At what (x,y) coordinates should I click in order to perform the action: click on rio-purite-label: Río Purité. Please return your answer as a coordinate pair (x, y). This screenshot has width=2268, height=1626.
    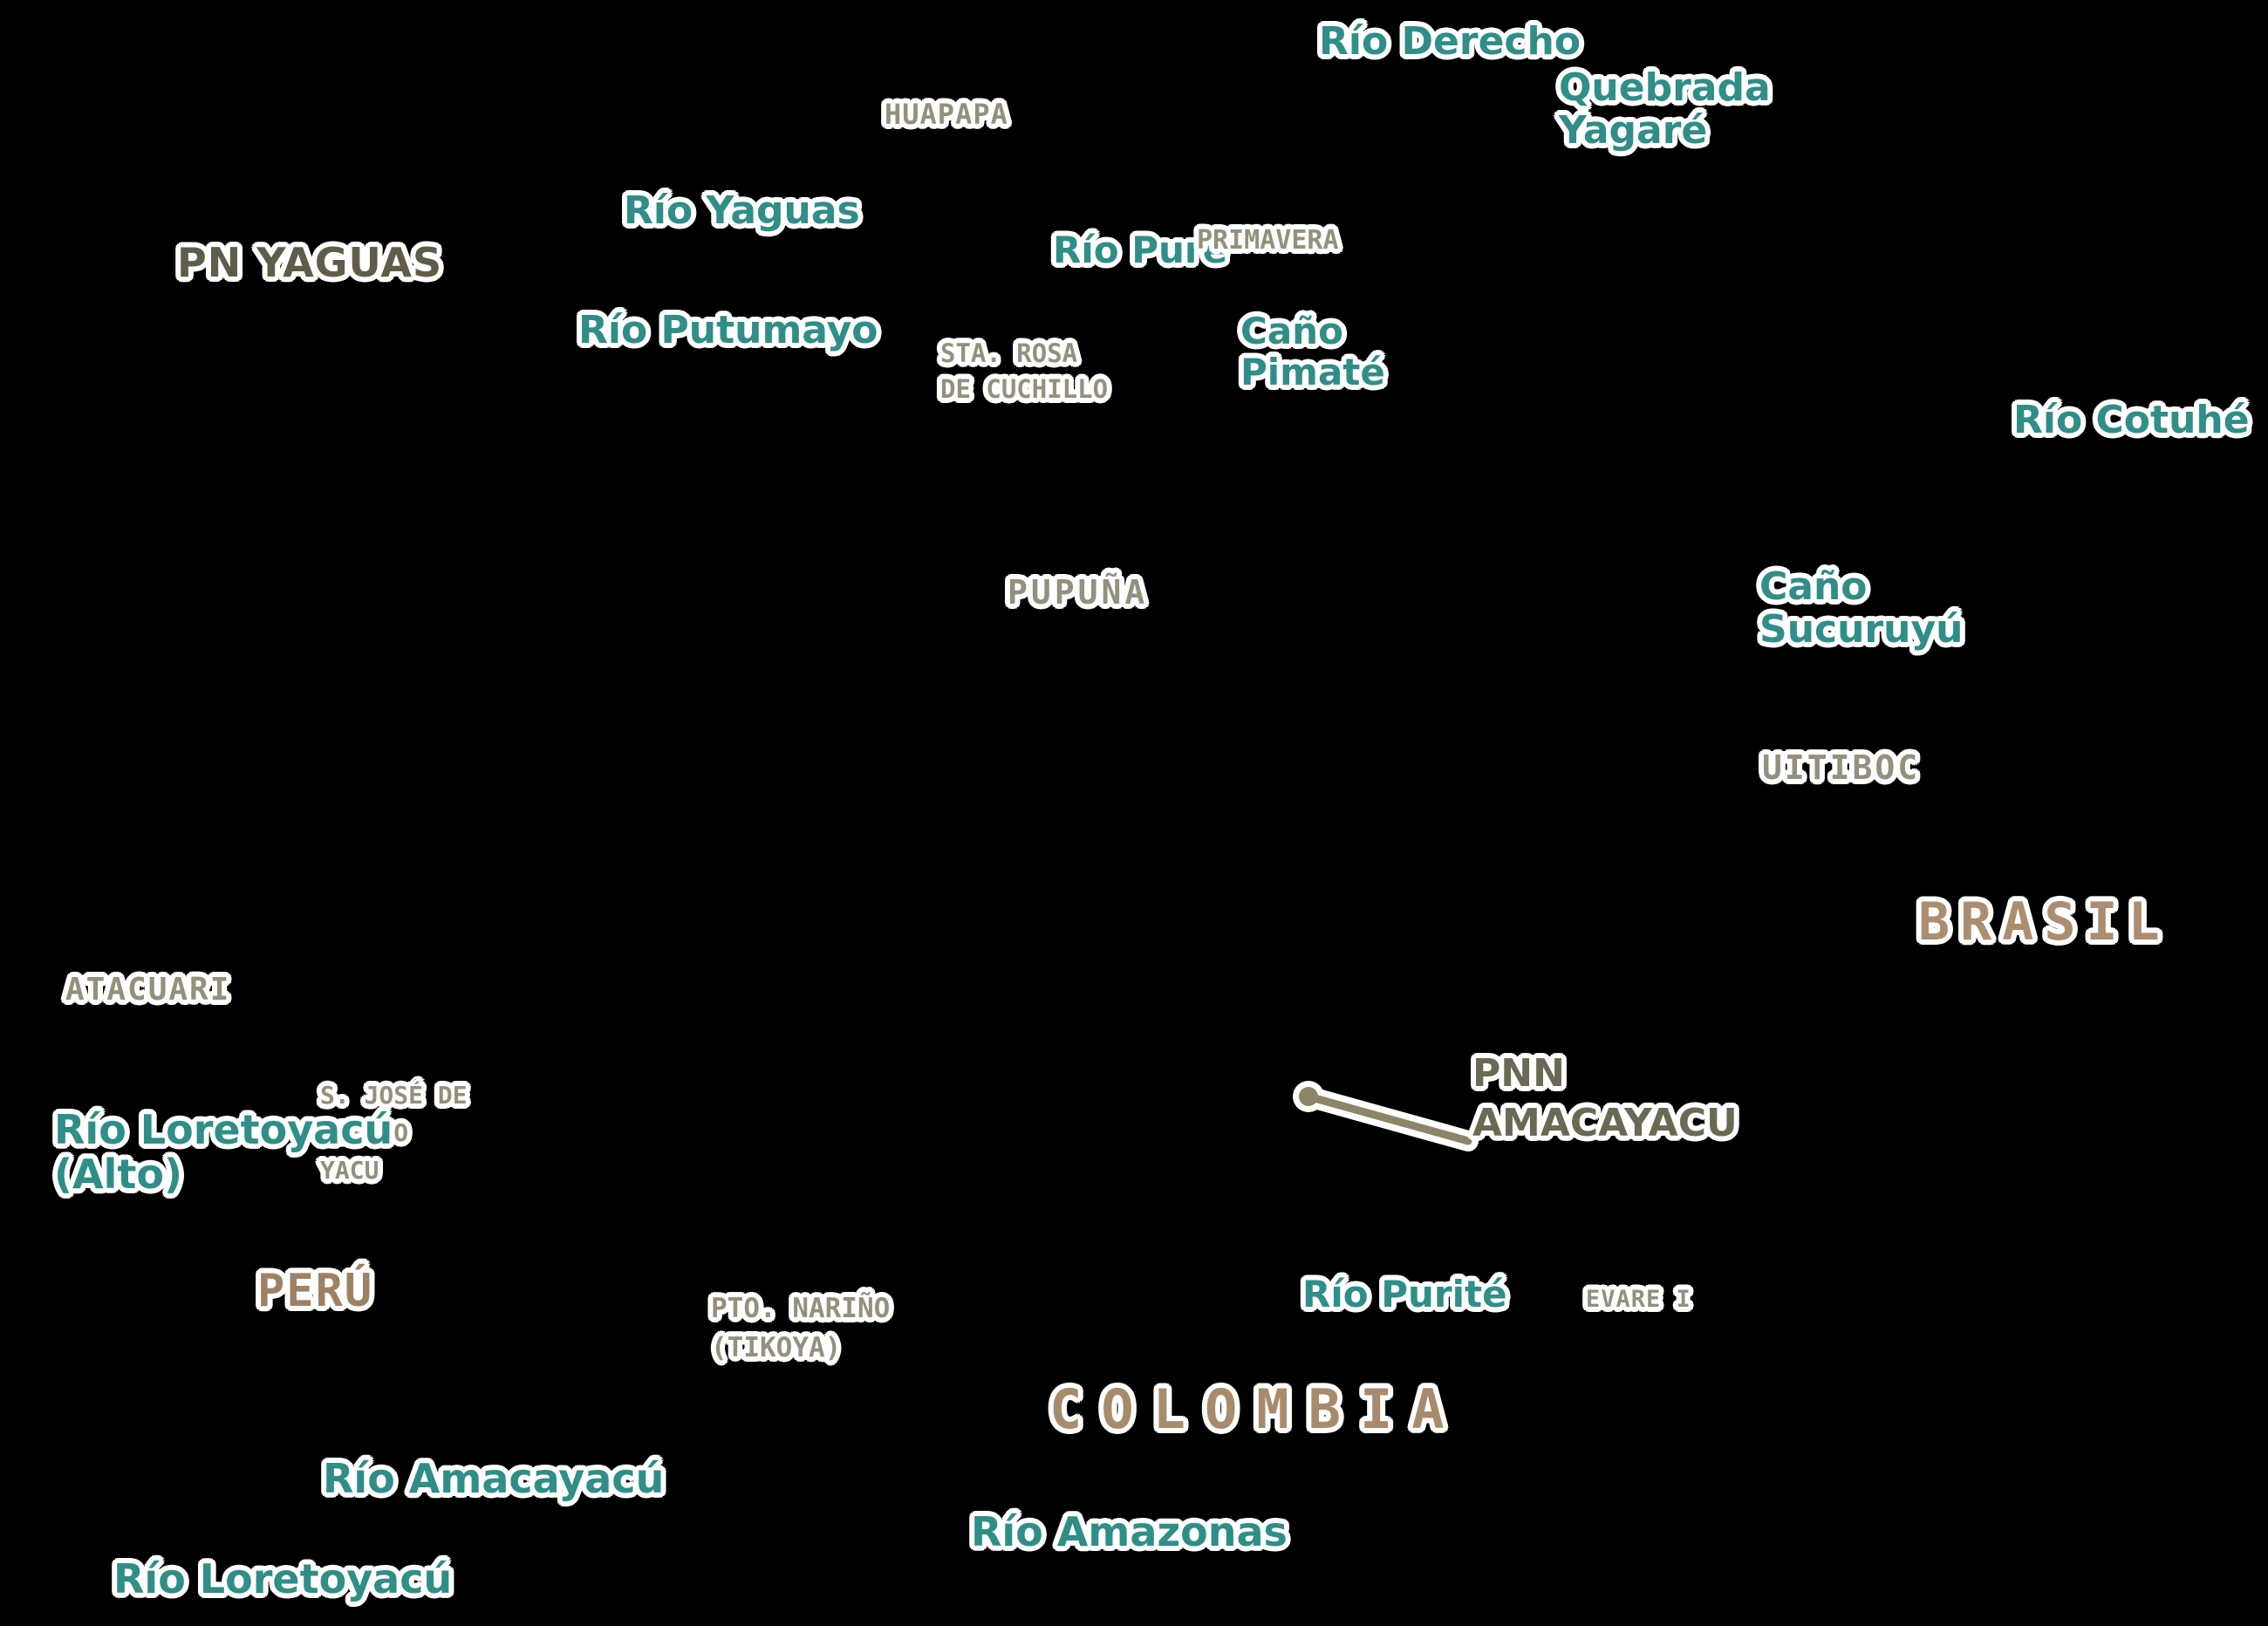
    Looking at the image, I should click on (1404, 1294).